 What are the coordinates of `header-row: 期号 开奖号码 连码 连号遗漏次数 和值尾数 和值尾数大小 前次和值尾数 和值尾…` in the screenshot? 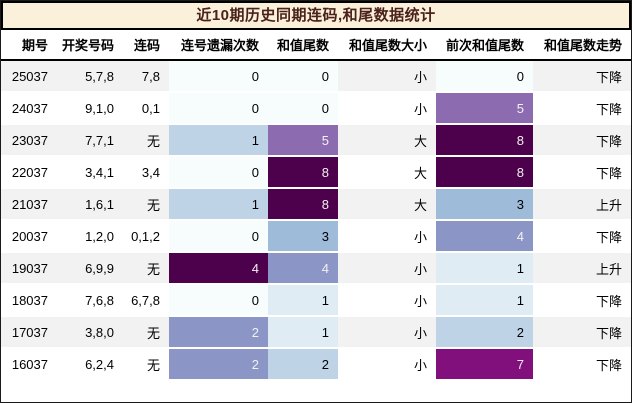 It's located at (316, 45).